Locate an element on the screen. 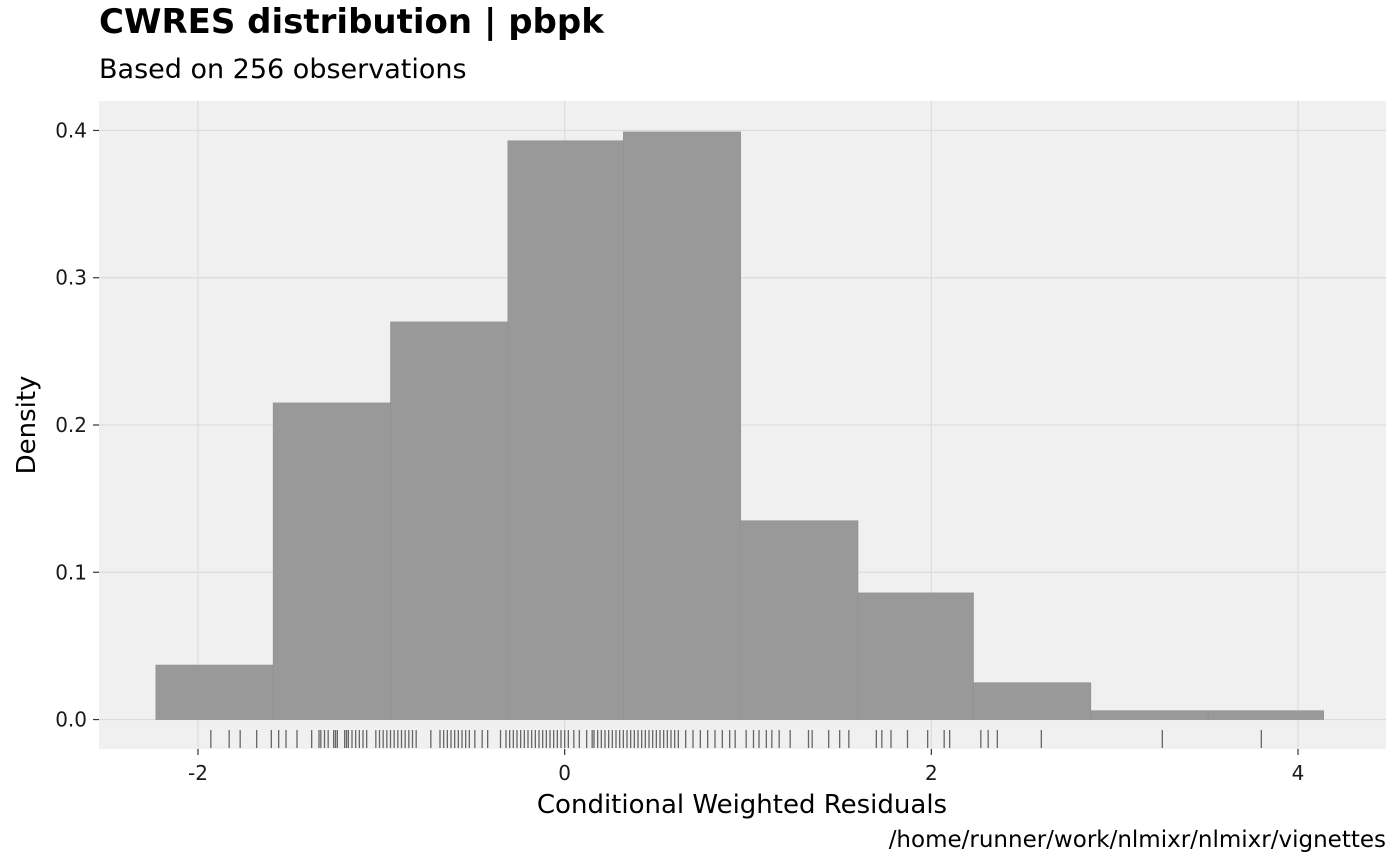 The image size is (1400, 865). x-tick-label: 4 is located at coordinates (1298, 773).